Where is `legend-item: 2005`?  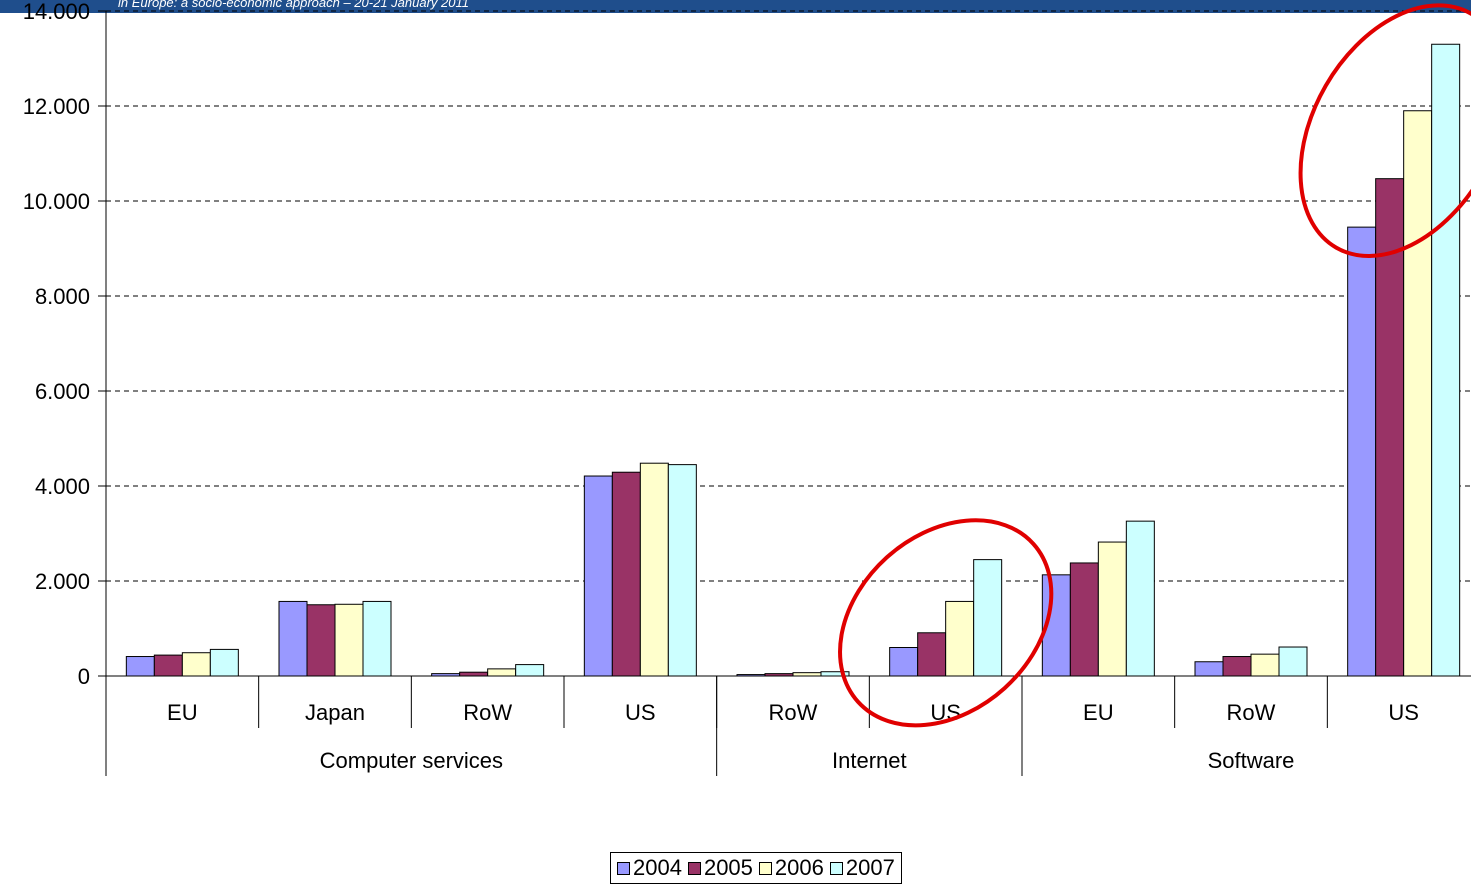
legend-item: 2005 is located at coordinates (720, 868).